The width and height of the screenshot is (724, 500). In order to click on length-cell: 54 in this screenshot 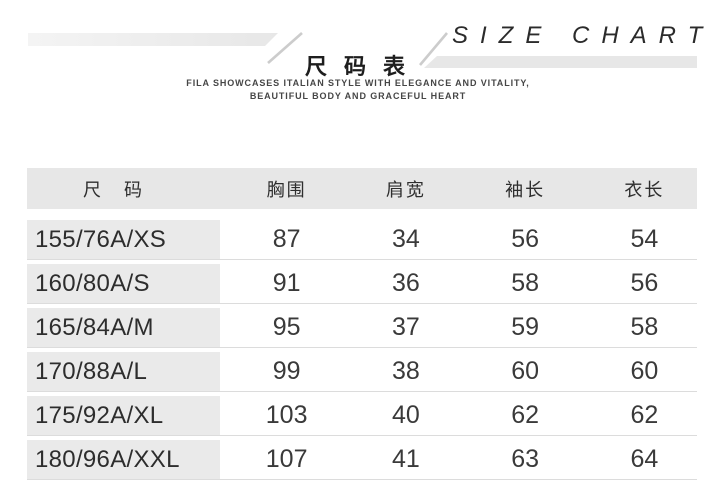, I will do `click(644, 239)`.